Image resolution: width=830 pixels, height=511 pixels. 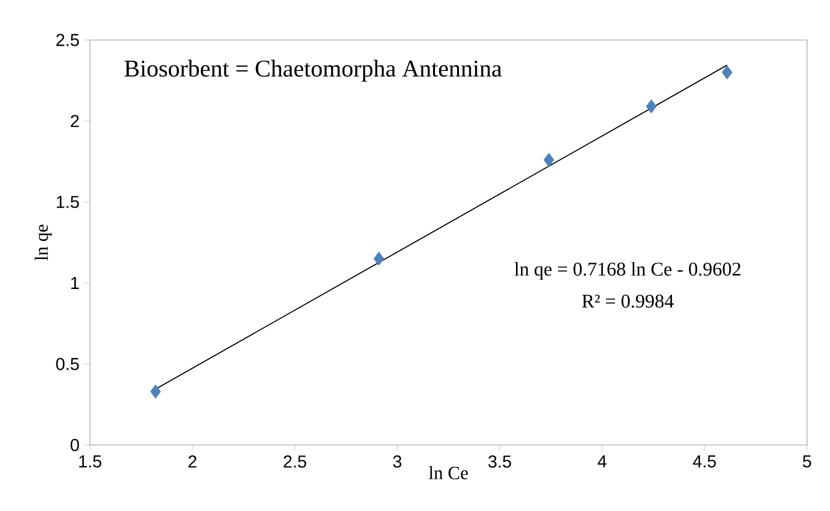 What do you see at coordinates (43, 242) in the screenshot?
I see `y-axis-title: ln qe` at bounding box center [43, 242].